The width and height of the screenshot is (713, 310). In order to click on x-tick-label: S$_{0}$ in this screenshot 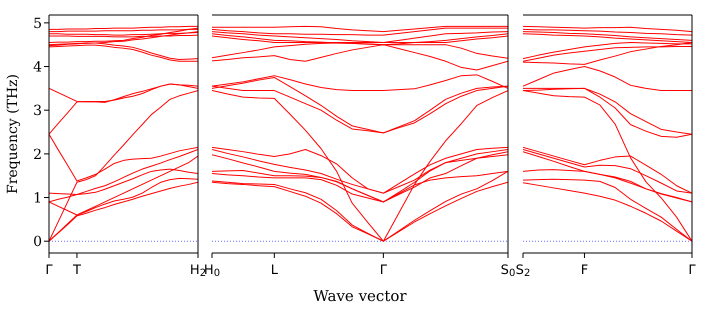, I will do `click(508, 271)`.